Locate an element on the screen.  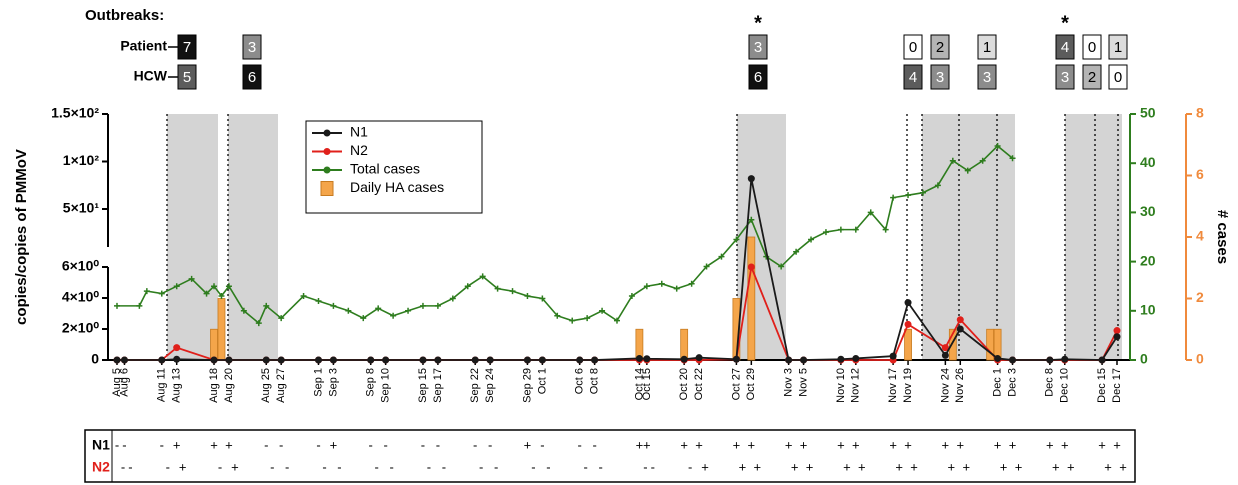
legend-marker is located at coordinates (327, 170).